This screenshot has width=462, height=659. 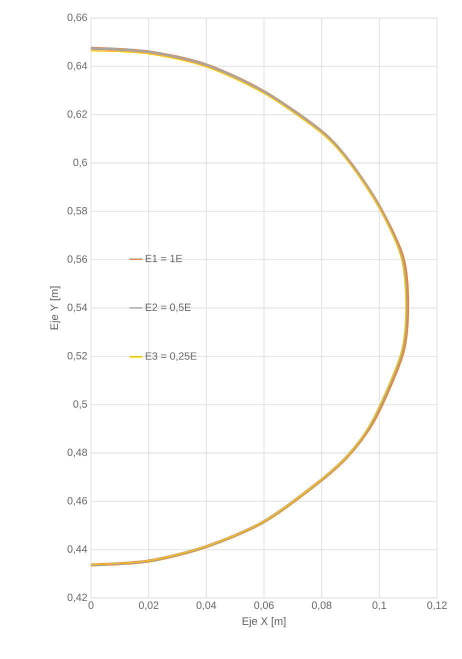 I want to click on y-tick-label: 0,66, so click(x=78, y=18).